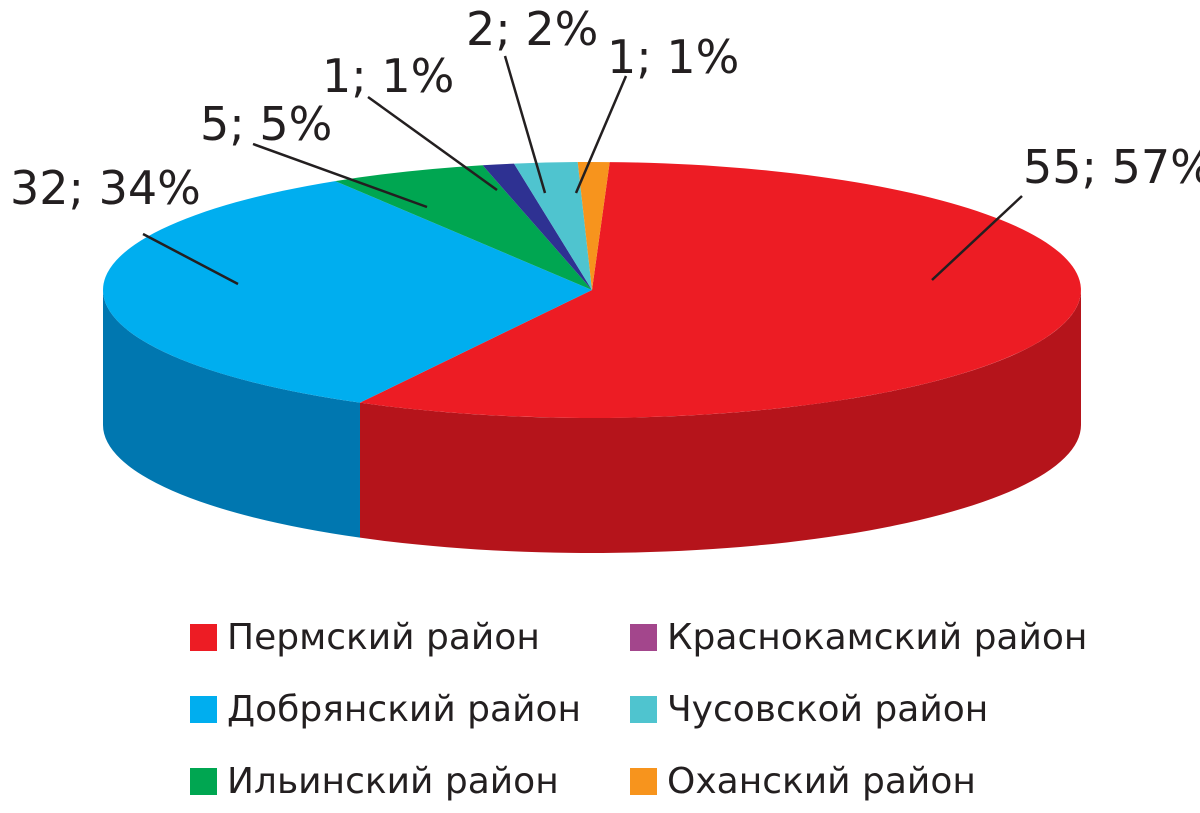 This screenshot has height=813, width=1200. I want to click on legend-label: Оханский район, so click(821, 781).